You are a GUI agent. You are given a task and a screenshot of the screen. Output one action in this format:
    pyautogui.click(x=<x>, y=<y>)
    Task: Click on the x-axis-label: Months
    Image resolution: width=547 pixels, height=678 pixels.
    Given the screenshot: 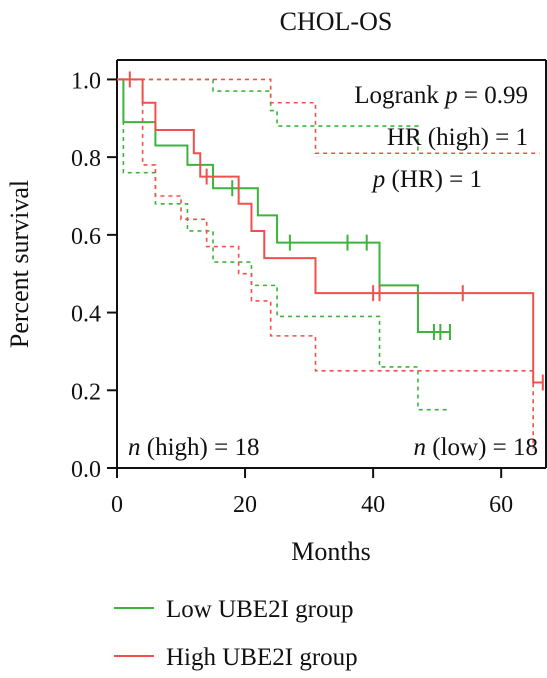 What is the action you would take?
    pyautogui.click(x=330, y=551)
    